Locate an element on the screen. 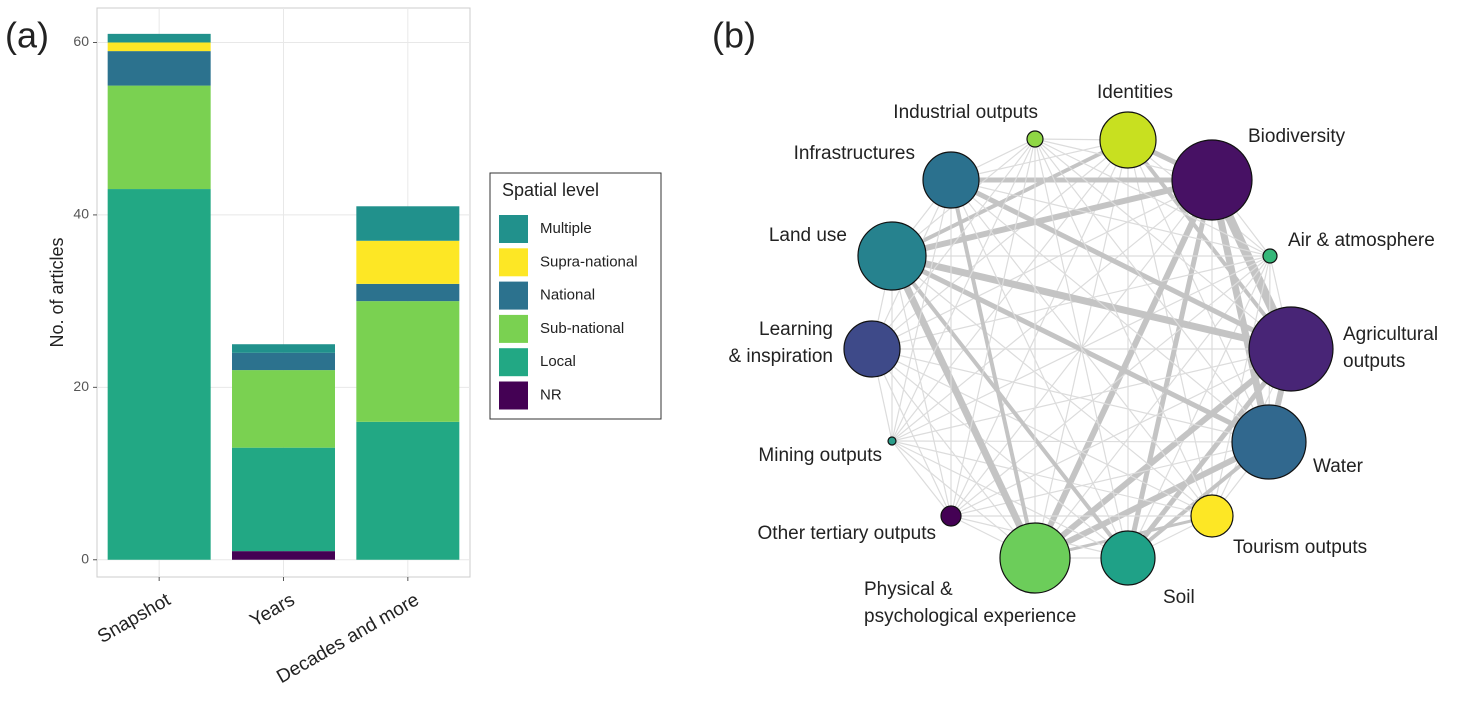 The height and width of the screenshot is (713, 1473). legend-title: Spatial level is located at coordinates (550, 190).